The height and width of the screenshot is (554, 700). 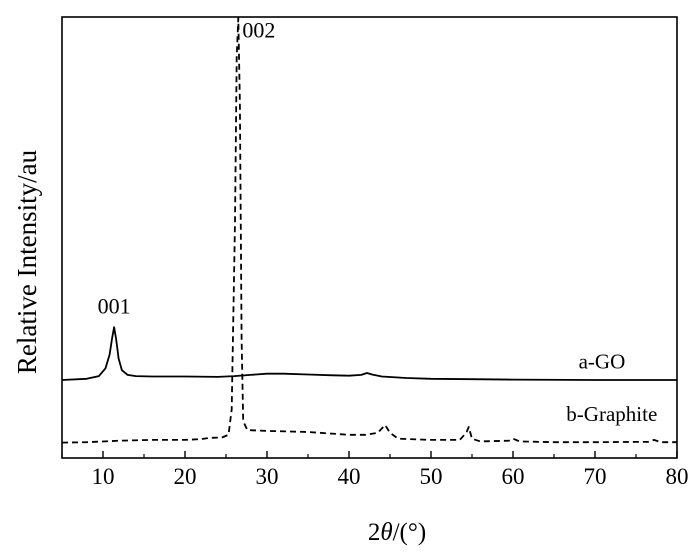 What do you see at coordinates (103, 476) in the screenshot?
I see `x-tick-label: 10` at bounding box center [103, 476].